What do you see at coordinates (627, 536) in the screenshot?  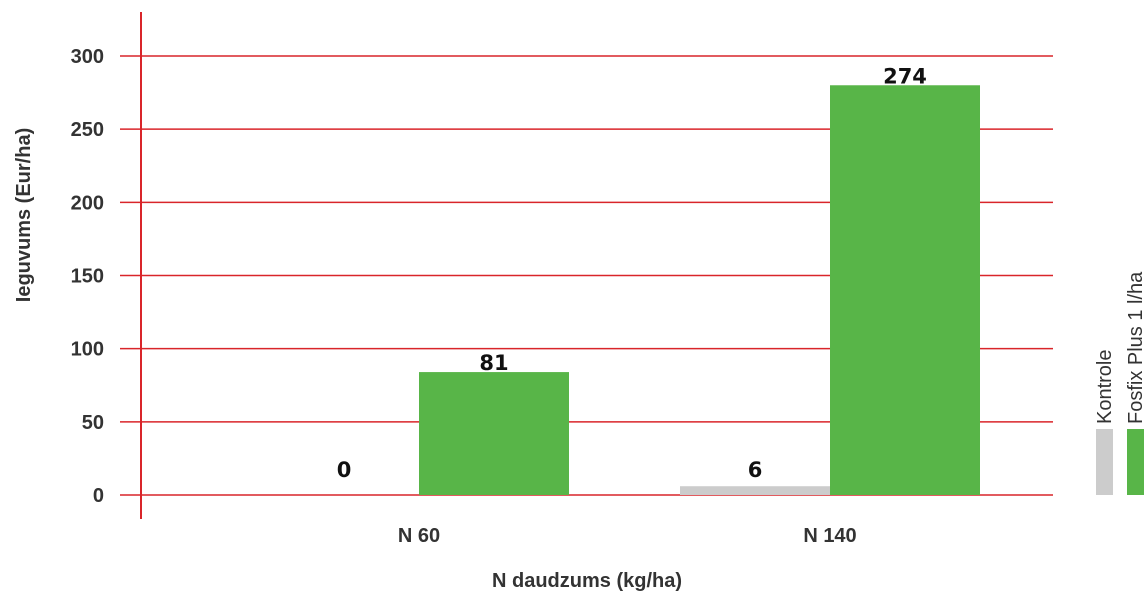 I see `category-labels: N 60 N 140` at bounding box center [627, 536].